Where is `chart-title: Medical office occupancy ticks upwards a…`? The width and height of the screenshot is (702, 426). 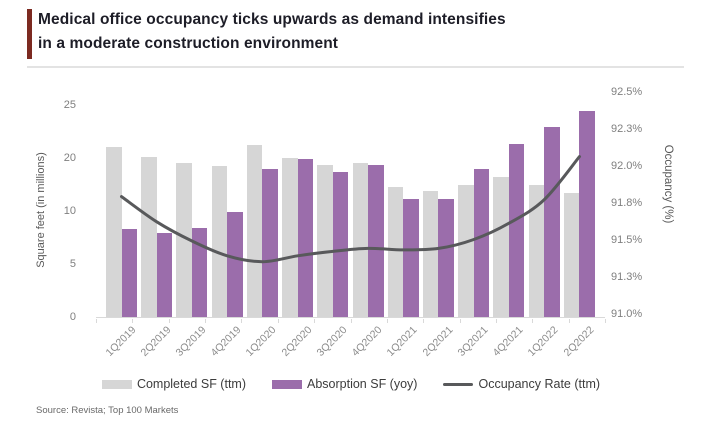
chart-title: Medical office occupancy ticks upwards a… is located at coordinates (353, 32).